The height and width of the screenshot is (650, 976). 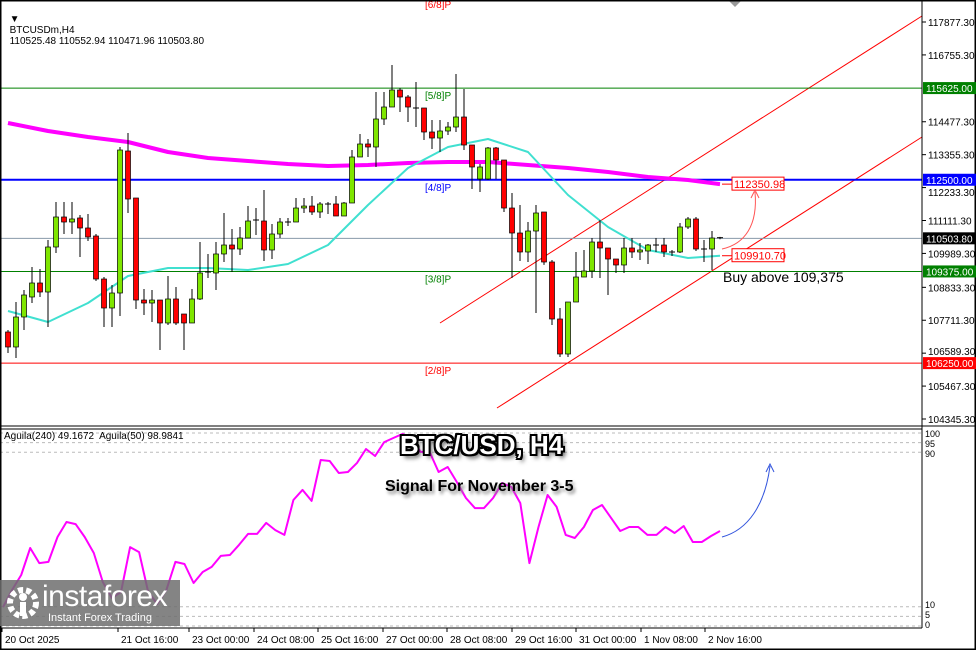 I want to click on level-price-label: 109375.00, so click(x=950, y=272).